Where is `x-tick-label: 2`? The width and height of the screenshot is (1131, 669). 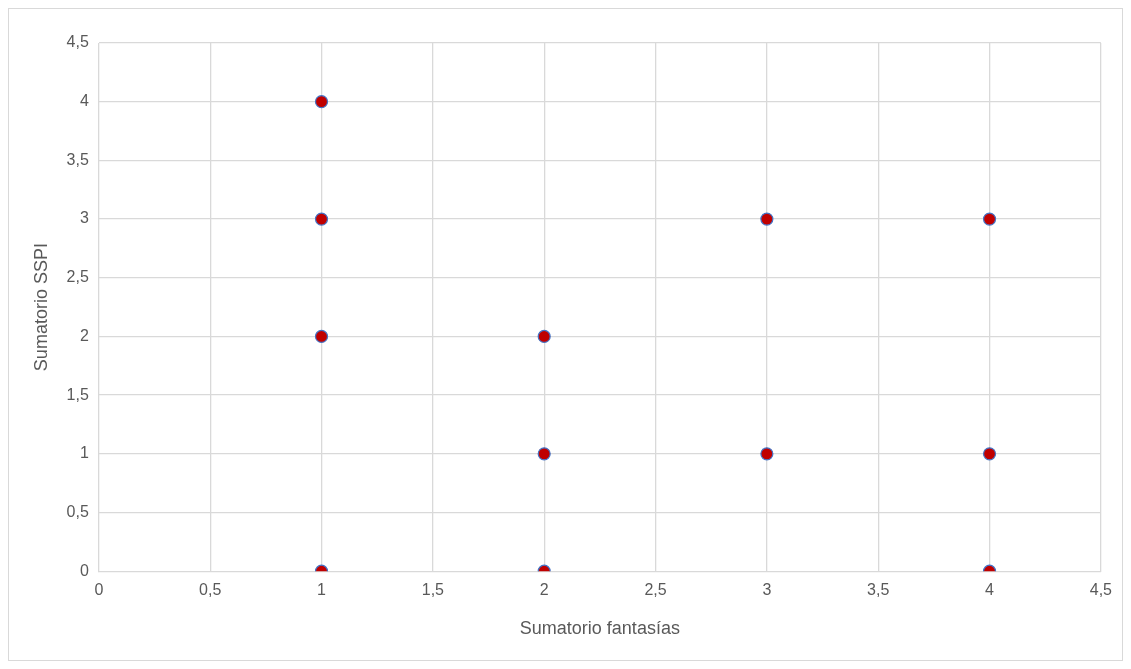 x-tick-label: 2 is located at coordinates (544, 590).